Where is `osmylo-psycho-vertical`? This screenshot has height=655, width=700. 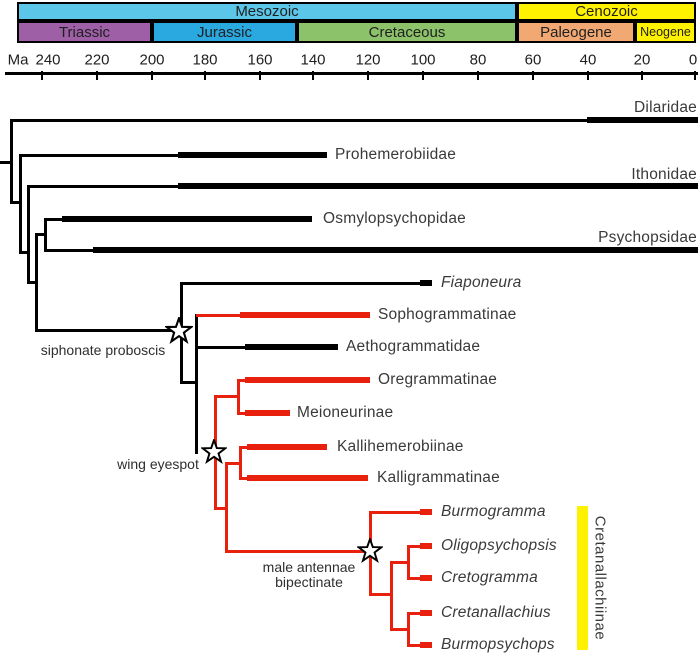
osmylo-psycho-vertical is located at coordinates (45, 234).